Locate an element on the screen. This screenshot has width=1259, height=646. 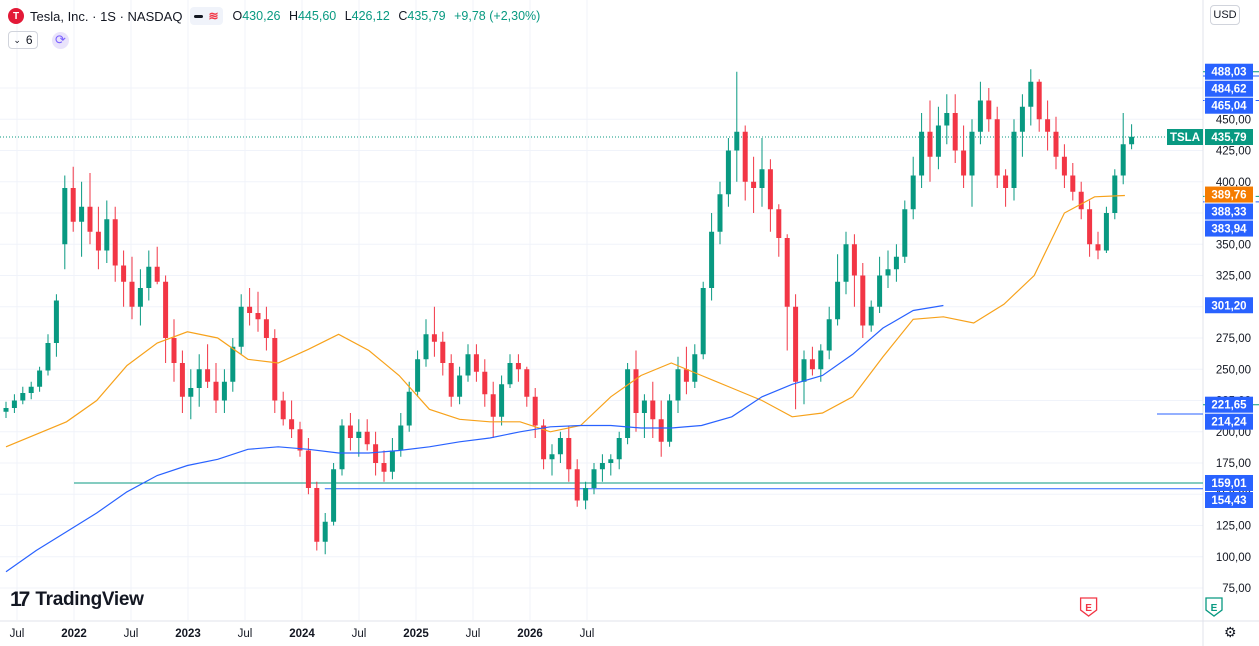
x-tick-label: 2026 is located at coordinates (530, 634).